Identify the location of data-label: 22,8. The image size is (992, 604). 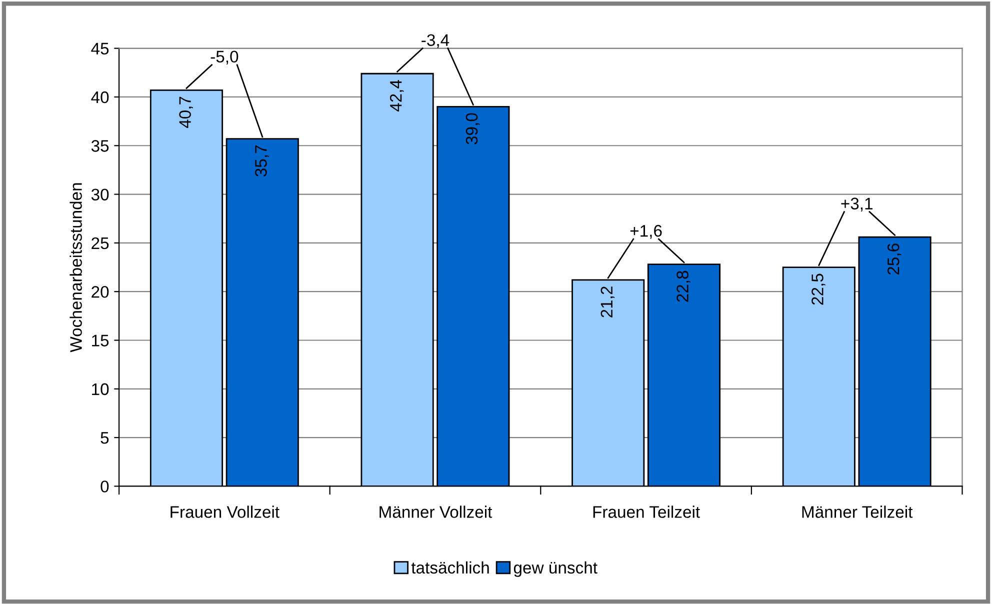
(683, 286).